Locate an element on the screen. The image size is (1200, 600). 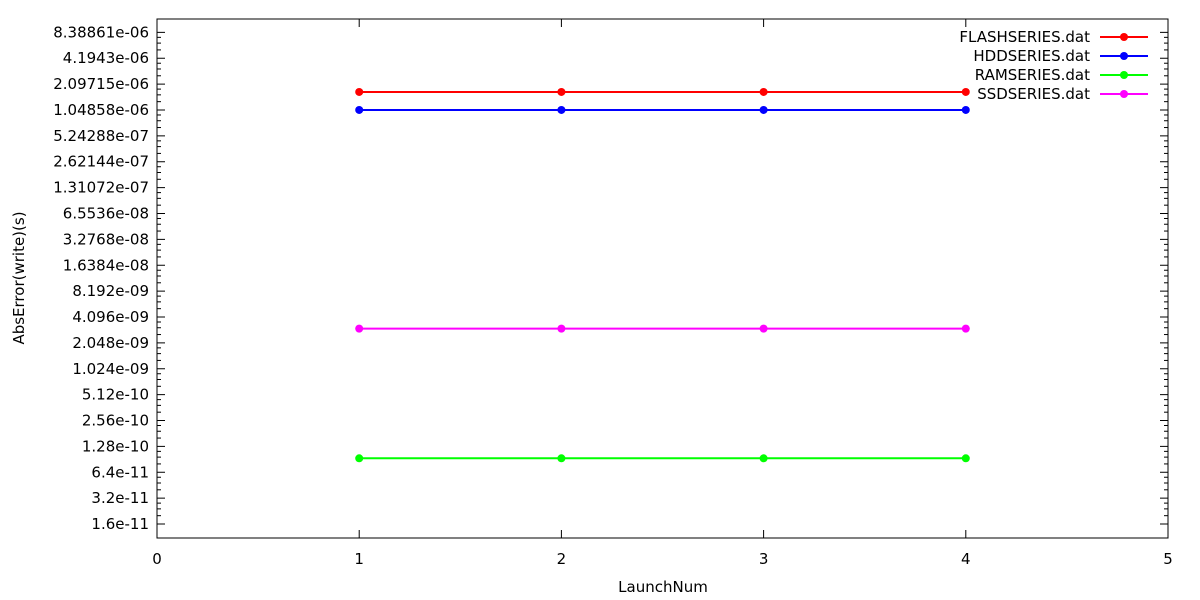
legend-label: FLASHSERIES.dat is located at coordinates (1024, 37).